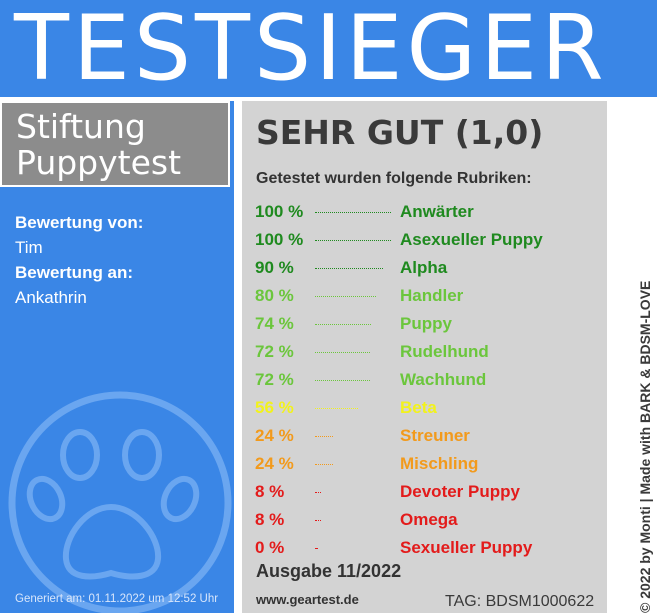  I want to click on rating-row: 8 % Devoter Puppy, so click(424, 495).